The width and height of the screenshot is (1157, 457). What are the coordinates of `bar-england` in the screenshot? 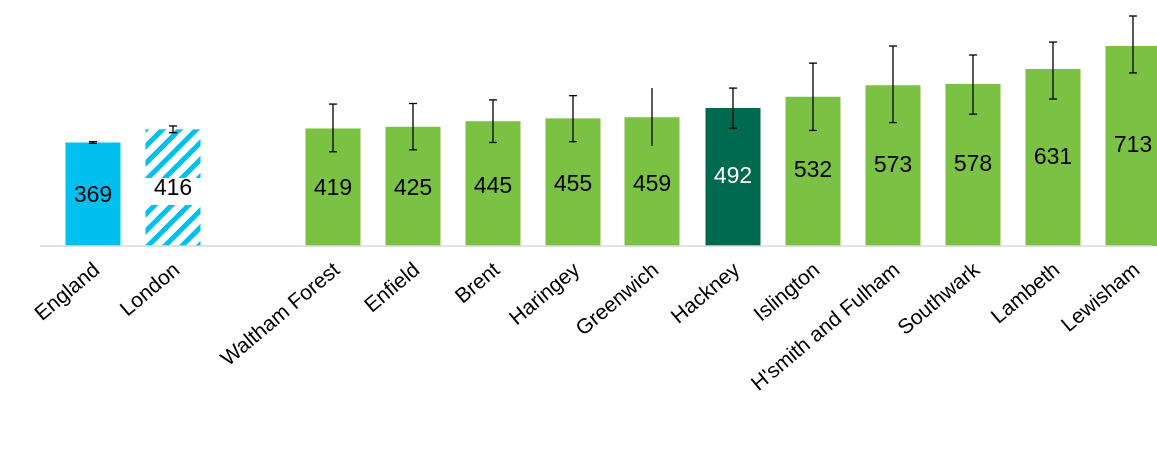 It's located at (93, 194).